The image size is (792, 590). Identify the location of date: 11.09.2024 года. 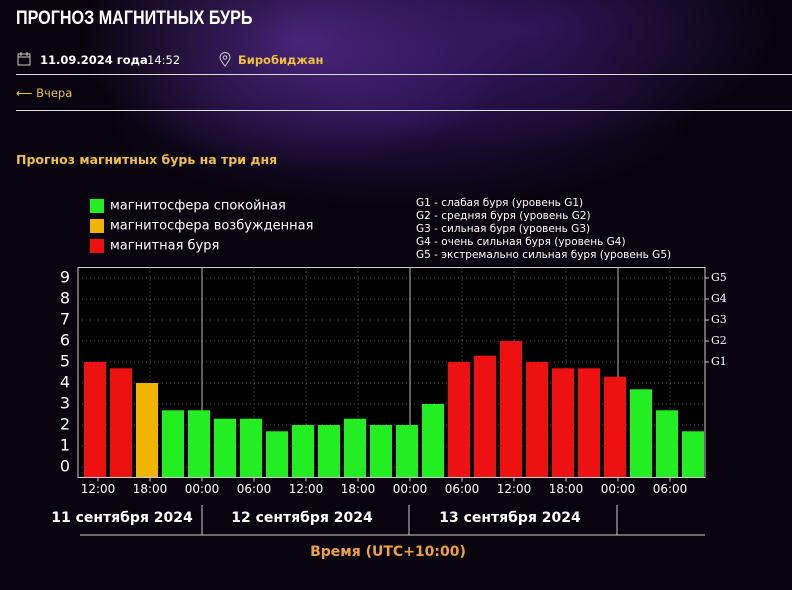
(94, 60).